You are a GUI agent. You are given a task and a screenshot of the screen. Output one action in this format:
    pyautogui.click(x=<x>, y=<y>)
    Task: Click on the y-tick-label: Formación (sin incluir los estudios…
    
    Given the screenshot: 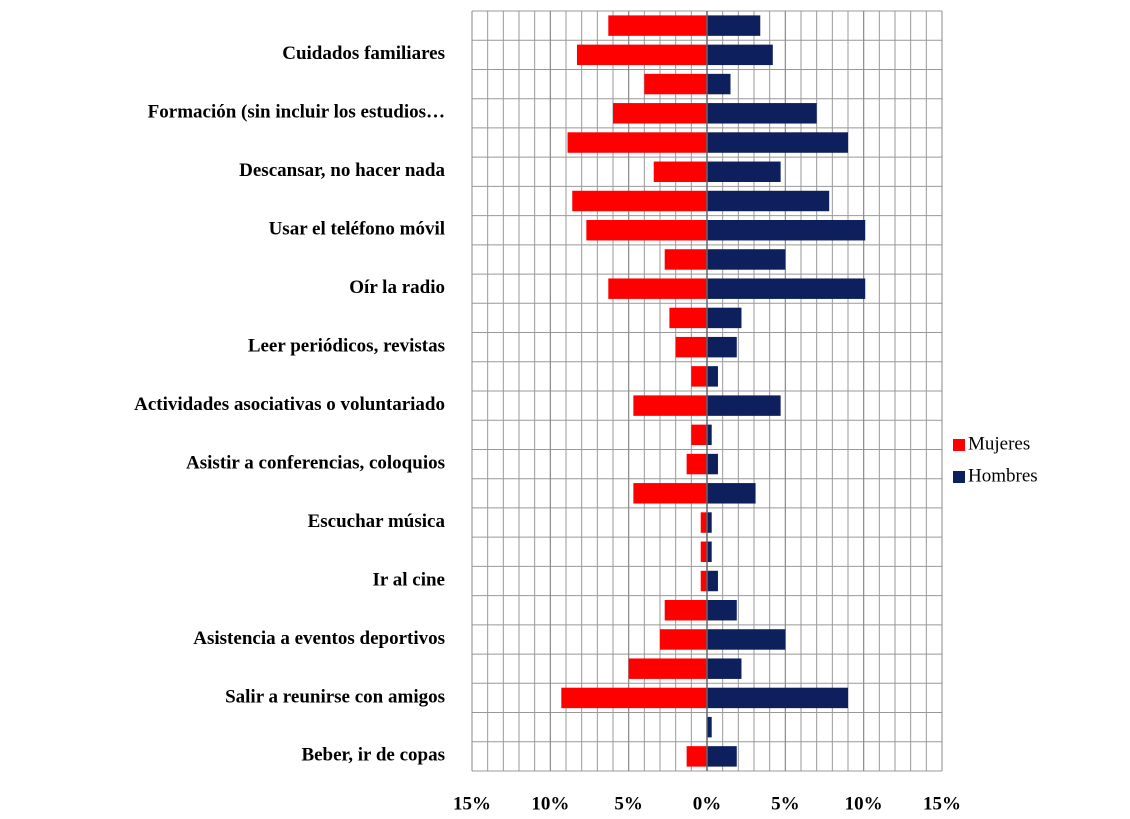 What is the action you would take?
    pyautogui.click(x=296, y=112)
    